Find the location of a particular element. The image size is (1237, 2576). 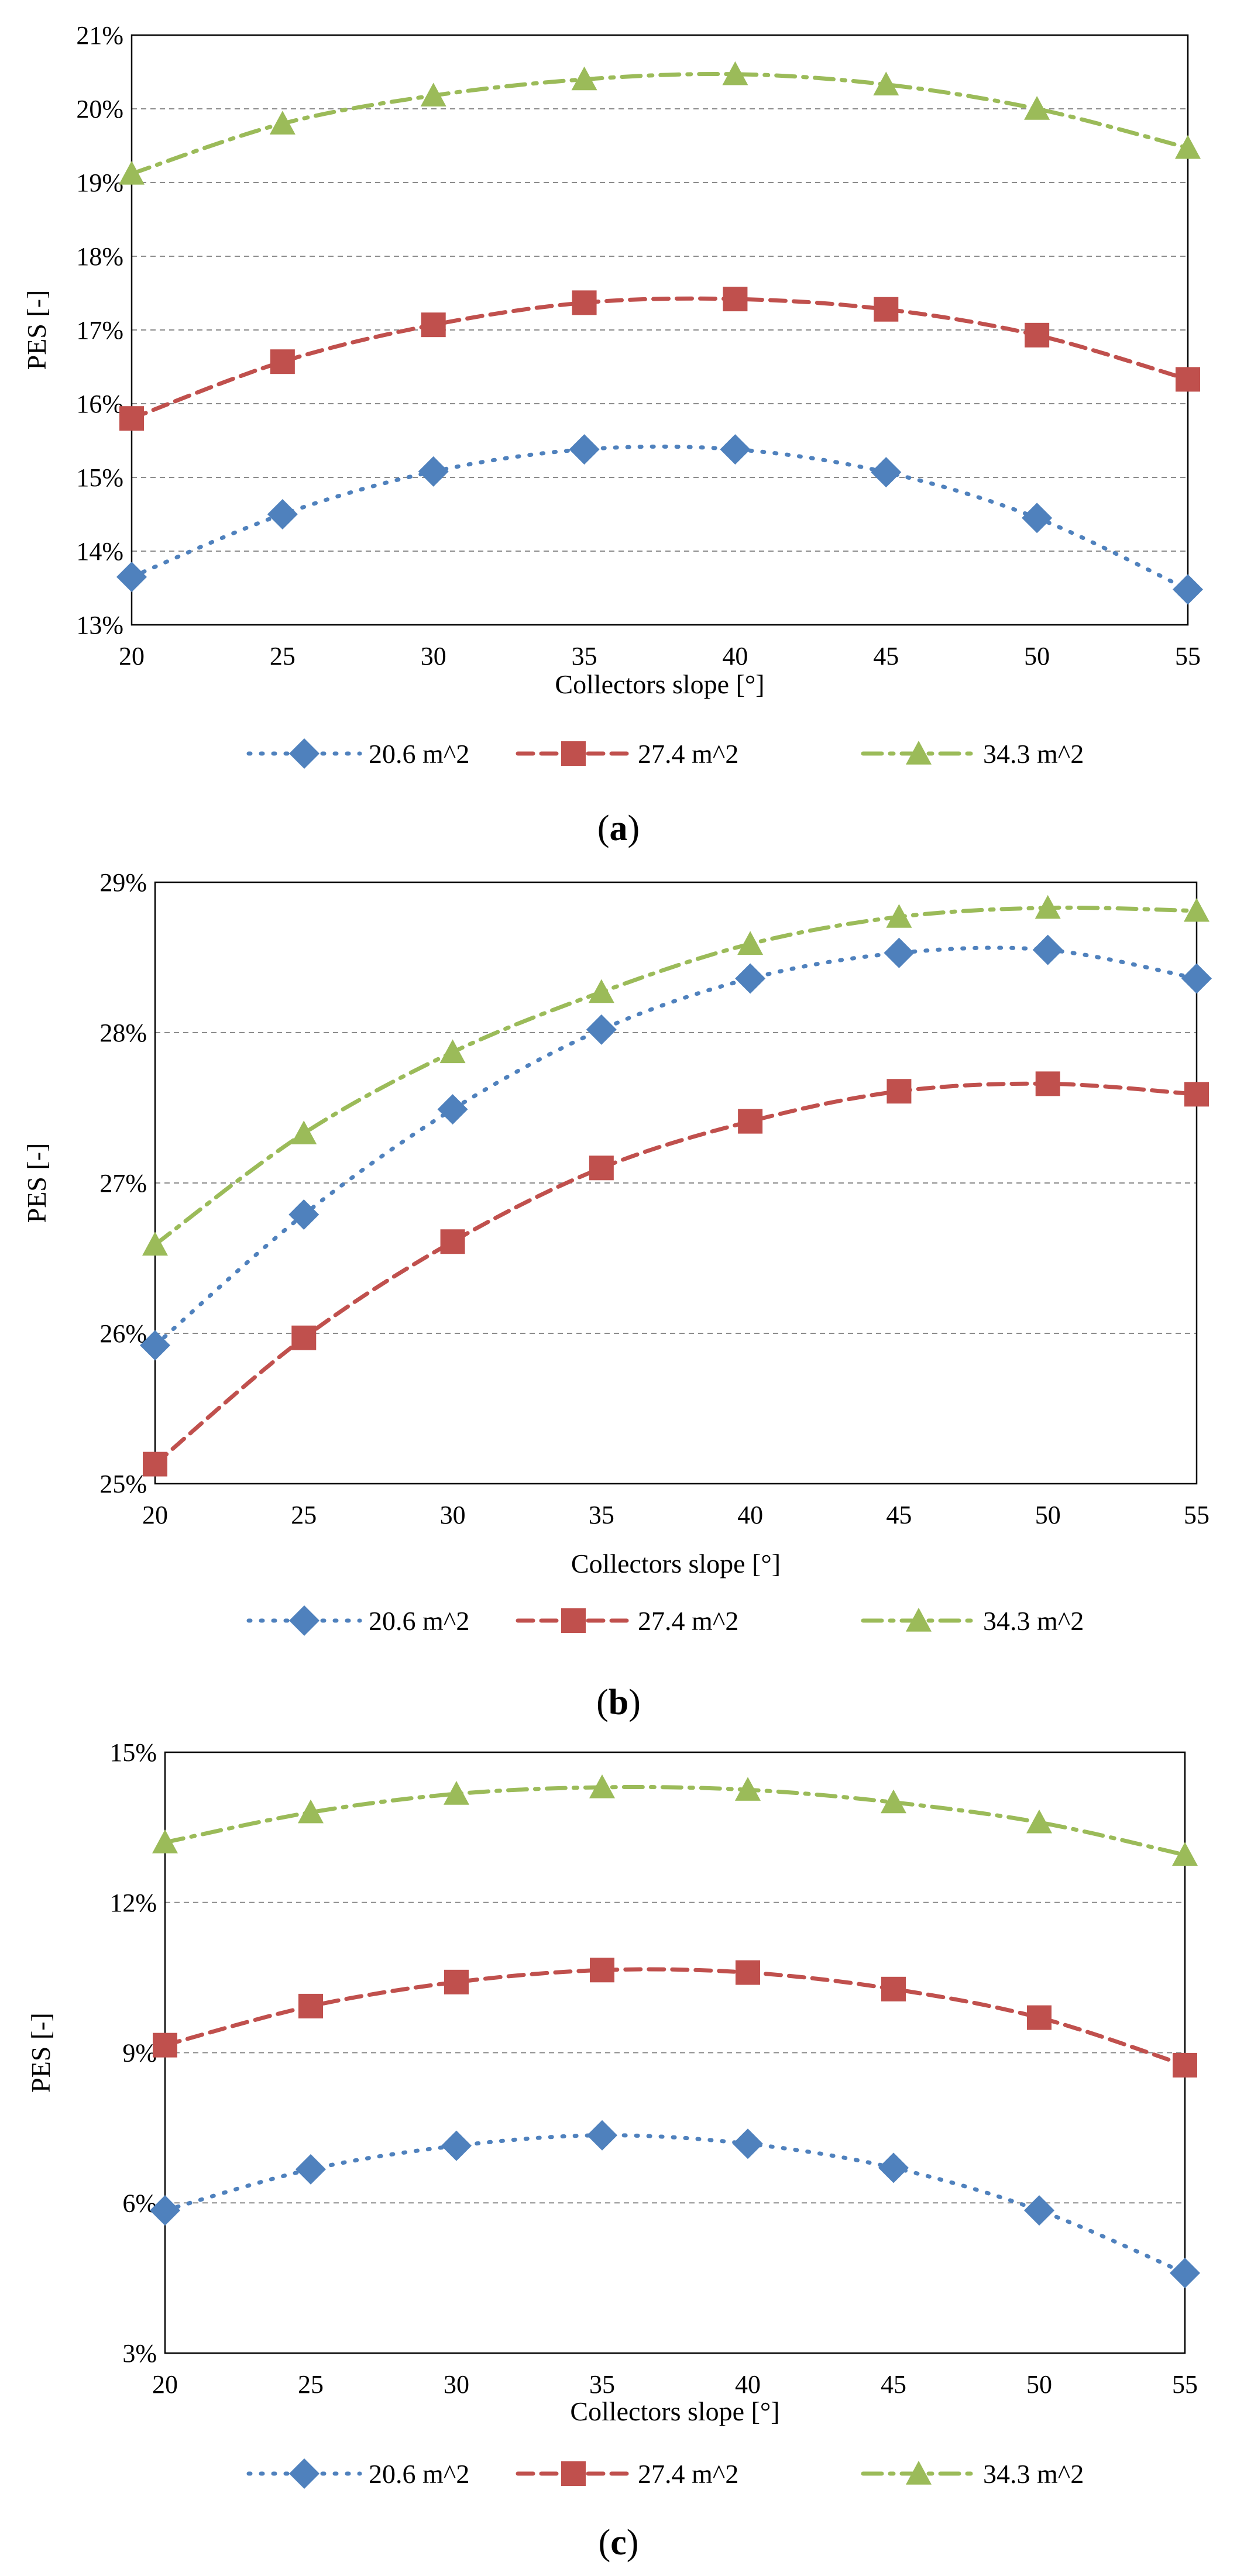

y-tick-label: 14% is located at coordinates (100, 551).